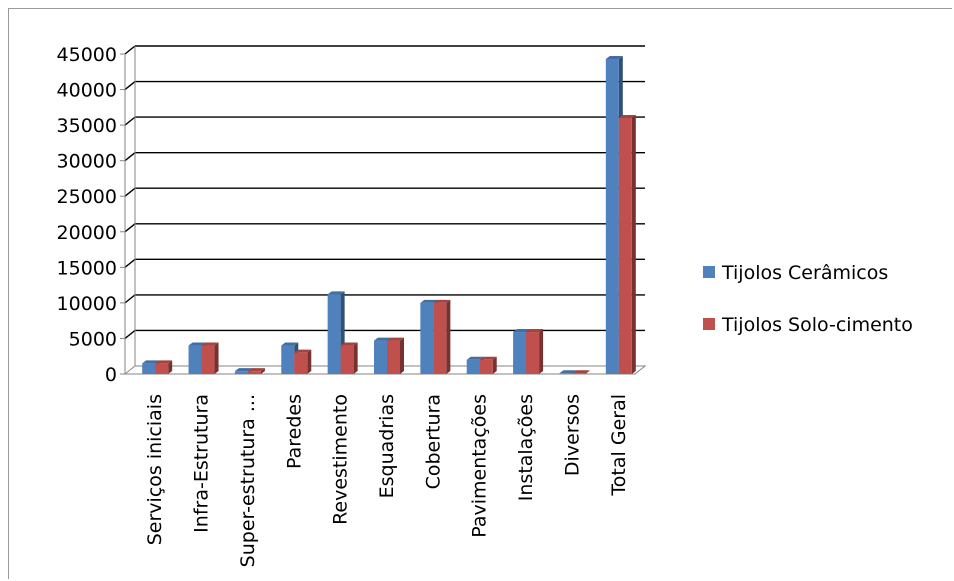 This screenshot has height=581, width=954. I want to click on y-tick-label: 30000, so click(87, 162).